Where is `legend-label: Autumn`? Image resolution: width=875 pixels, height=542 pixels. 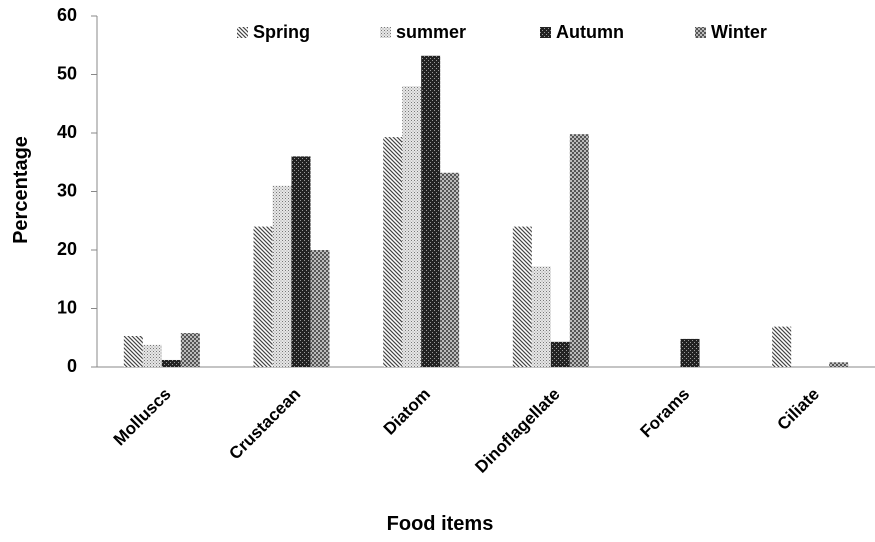 legend-label: Autumn is located at coordinates (590, 32).